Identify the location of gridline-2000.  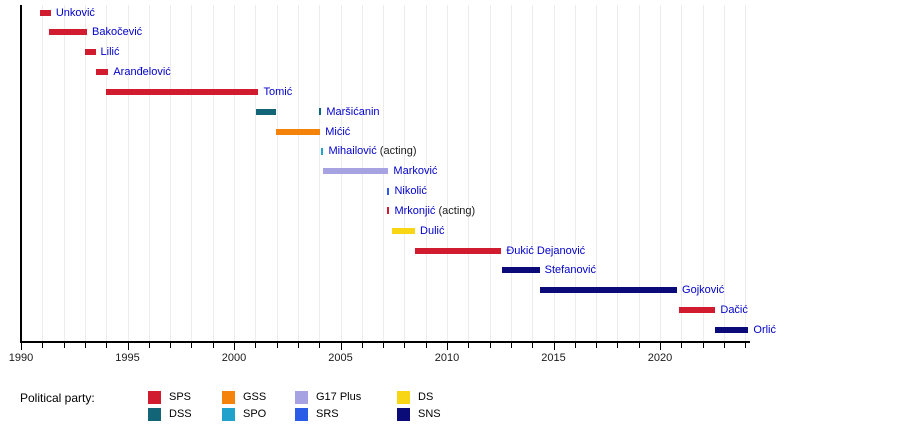
(234, 173).